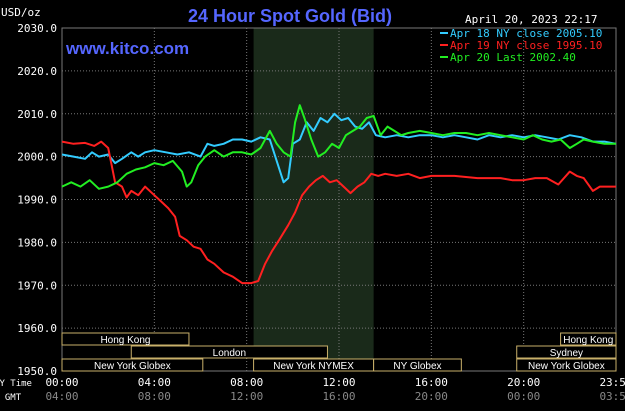  What do you see at coordinates (37, 71) in the screenshot?
I see `y-tick-label: 2020.0` at bounding box center [37, 71].